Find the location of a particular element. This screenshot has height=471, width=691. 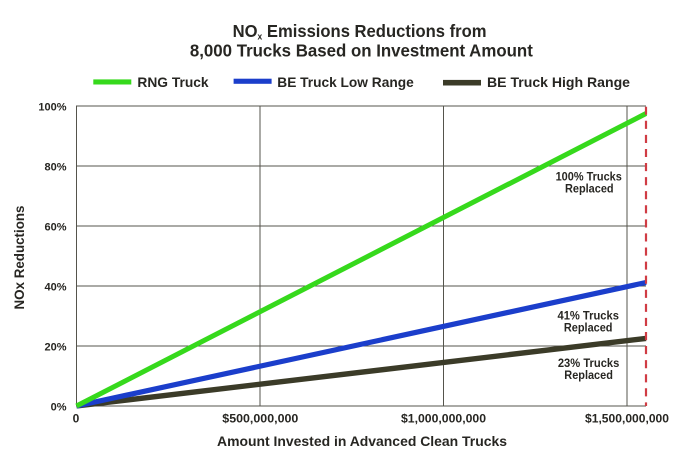

svg-text:8,000 Trucks Based on Investme: 8,000 Trucks Based on Investment Amount is located at coordinates (361, 50).